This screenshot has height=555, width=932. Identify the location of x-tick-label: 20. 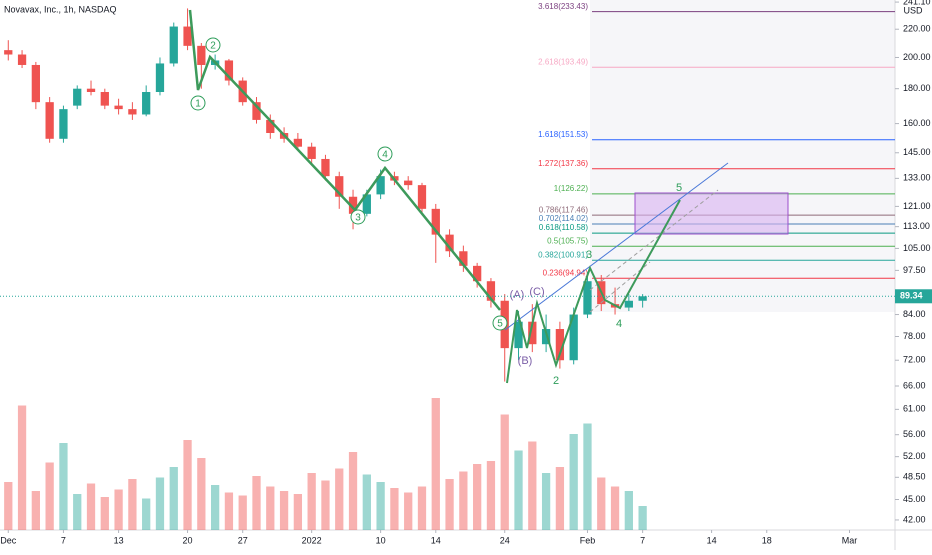
(188, 540).